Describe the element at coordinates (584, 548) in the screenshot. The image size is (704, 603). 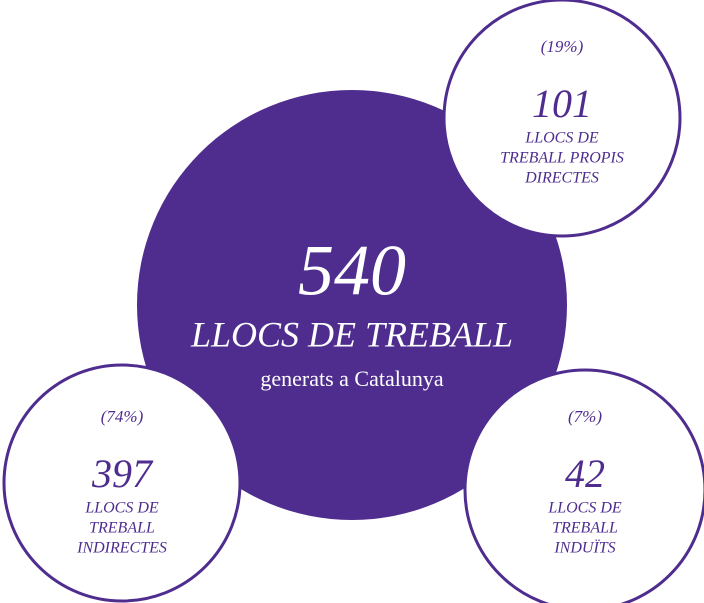
I see `node-label: INDUÏTS` at that location.